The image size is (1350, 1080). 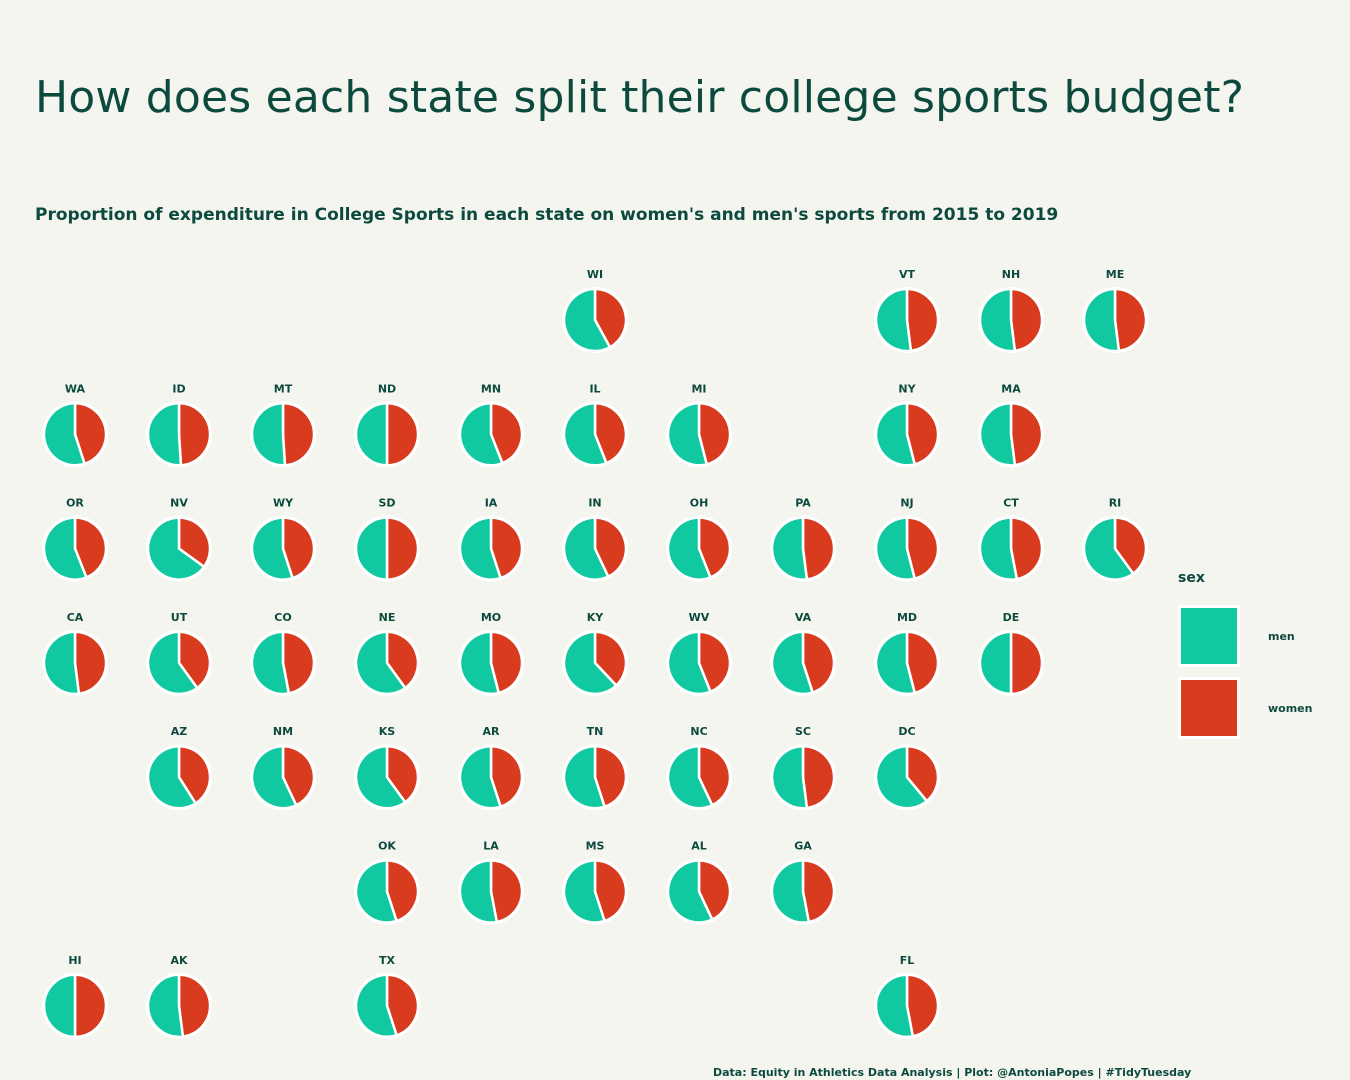 What do you see at coordinates (699, 617) in the screenshot?
I see `state-label: WV` at bounding box center [699, 617].